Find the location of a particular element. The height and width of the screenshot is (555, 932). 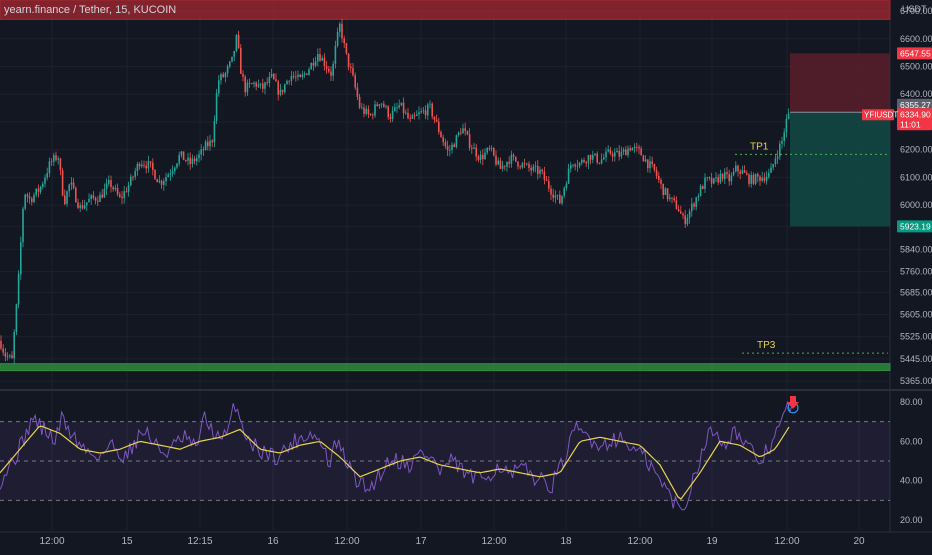

price-tick-label: 6100.00 is located at coordinates (916, 177).